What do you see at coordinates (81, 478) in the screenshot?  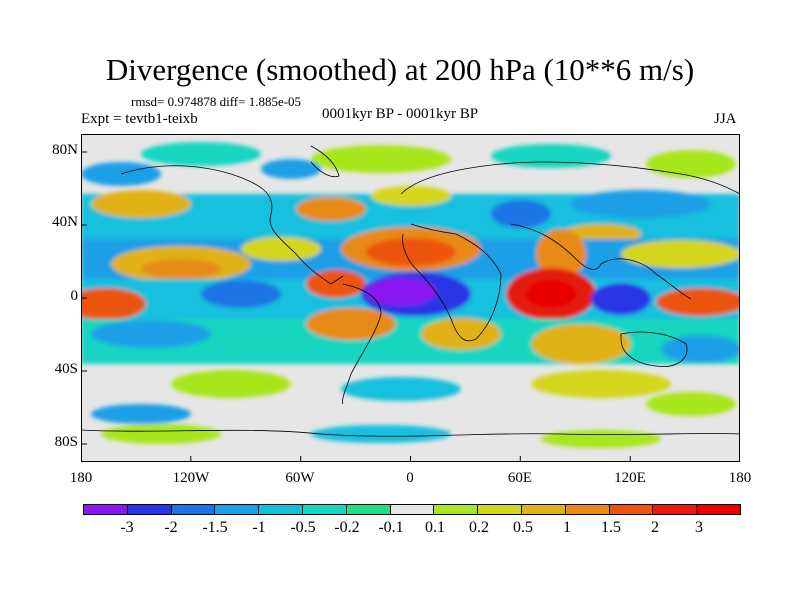 I see `lon-label-180w: 180` at bounding box center [81, 478].